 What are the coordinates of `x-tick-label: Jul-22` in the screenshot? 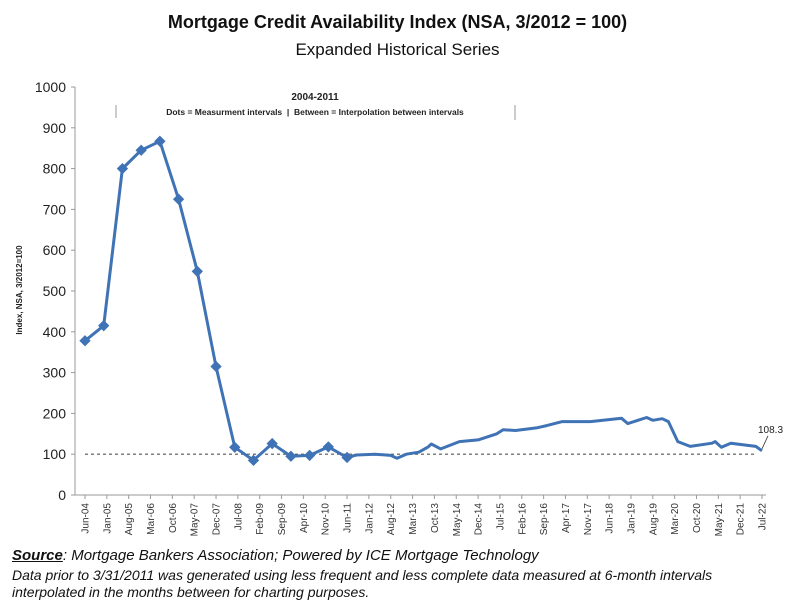 It's located at (763, 517).